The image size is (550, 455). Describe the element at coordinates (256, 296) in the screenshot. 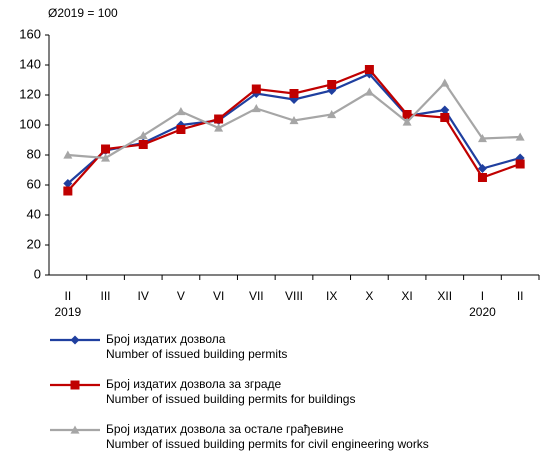

I see `x-tick-label: VII` at that location.